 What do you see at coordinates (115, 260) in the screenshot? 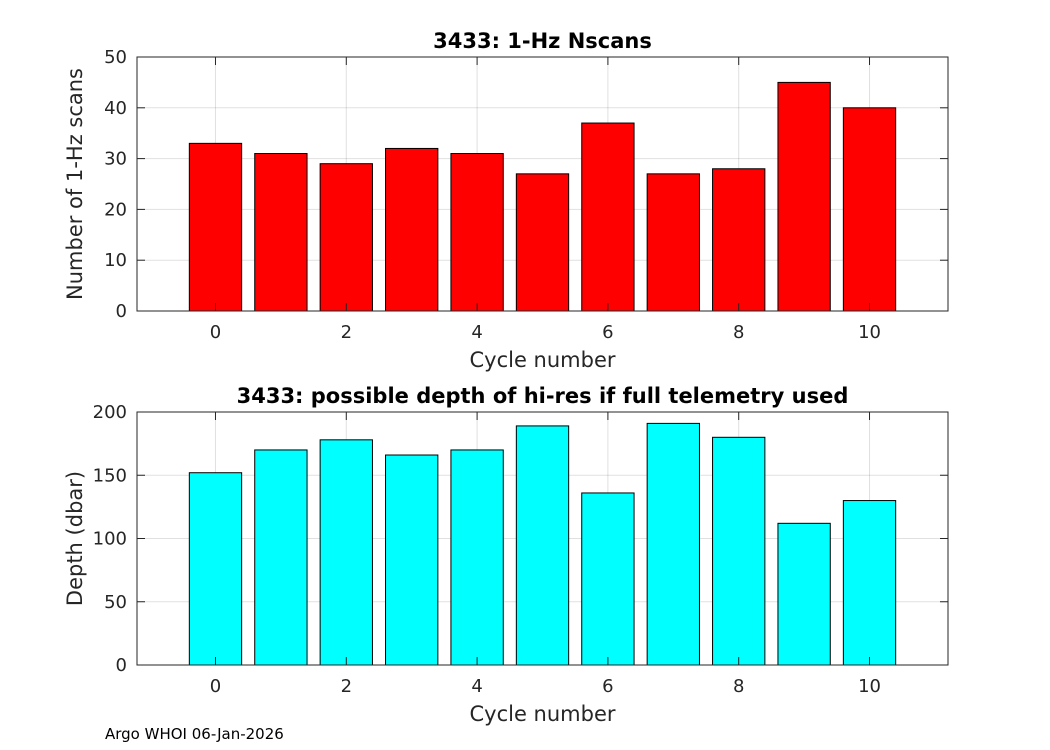
I see `y-tick-label: 10` at bounding box center [115, 260].